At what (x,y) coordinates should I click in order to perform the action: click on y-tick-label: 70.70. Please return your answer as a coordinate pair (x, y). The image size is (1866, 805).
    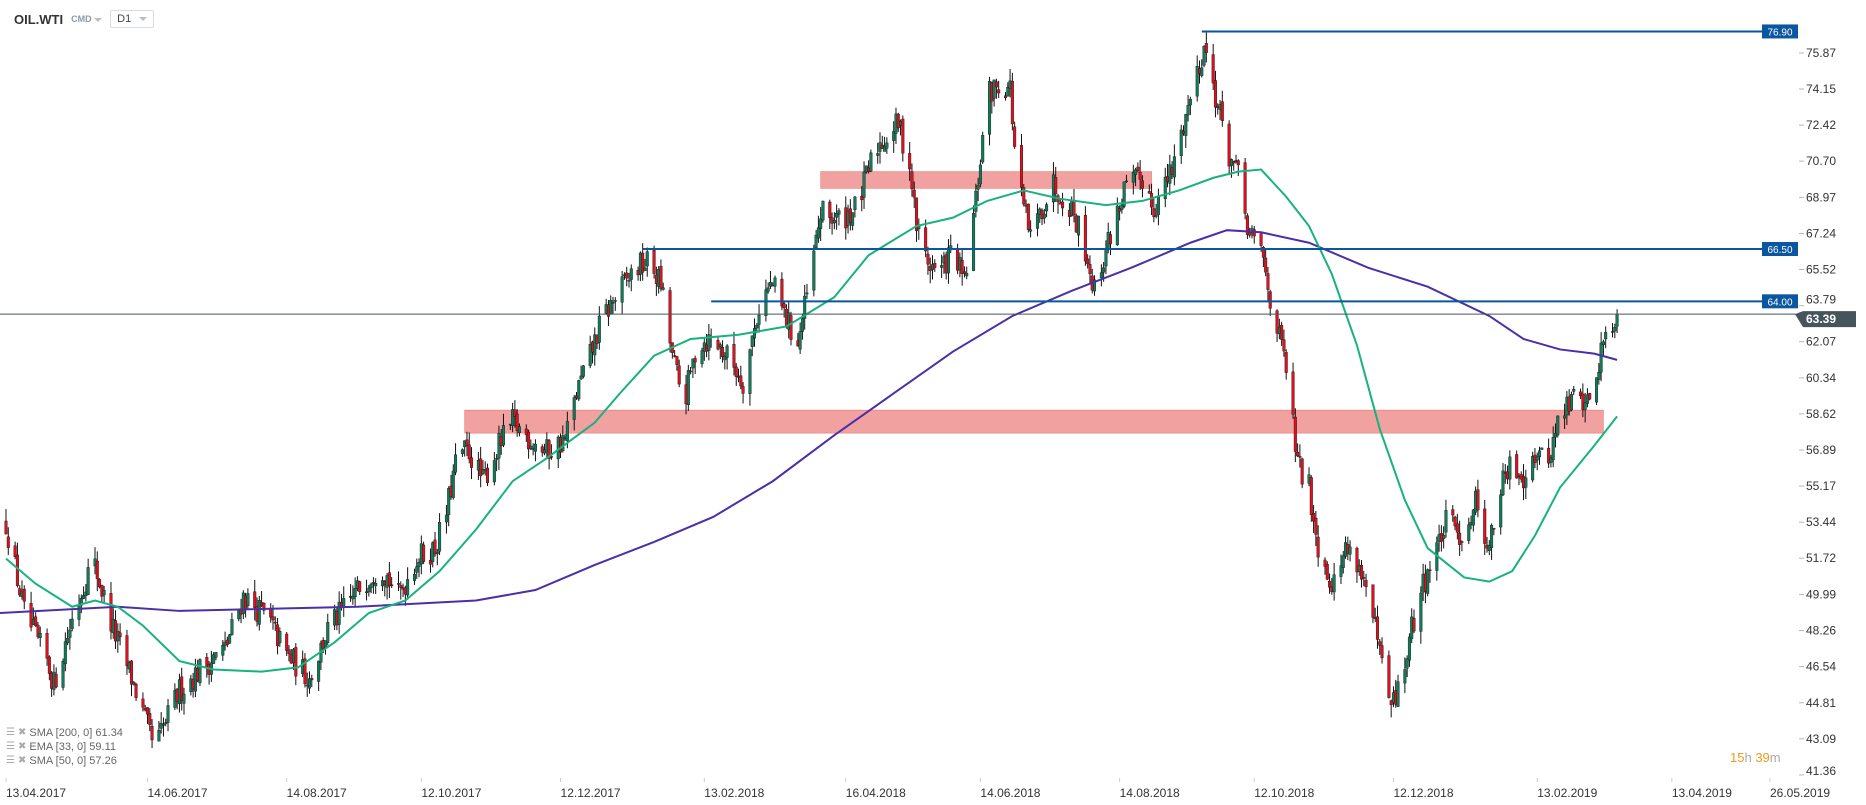
    Looking at the image, I should click on (1821, 161).